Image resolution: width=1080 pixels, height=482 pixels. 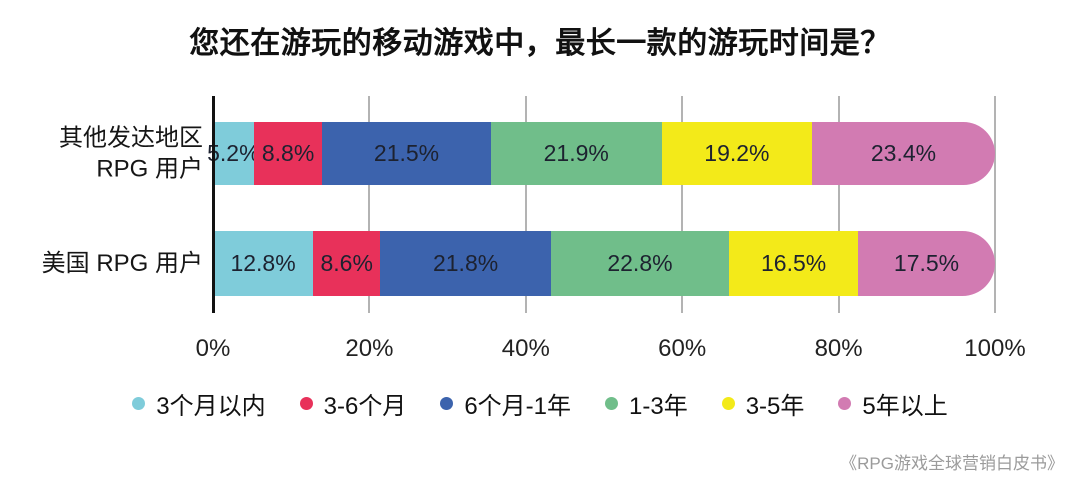 I want to click on legend-item: 3个月以内, so click(x=199, y=403).